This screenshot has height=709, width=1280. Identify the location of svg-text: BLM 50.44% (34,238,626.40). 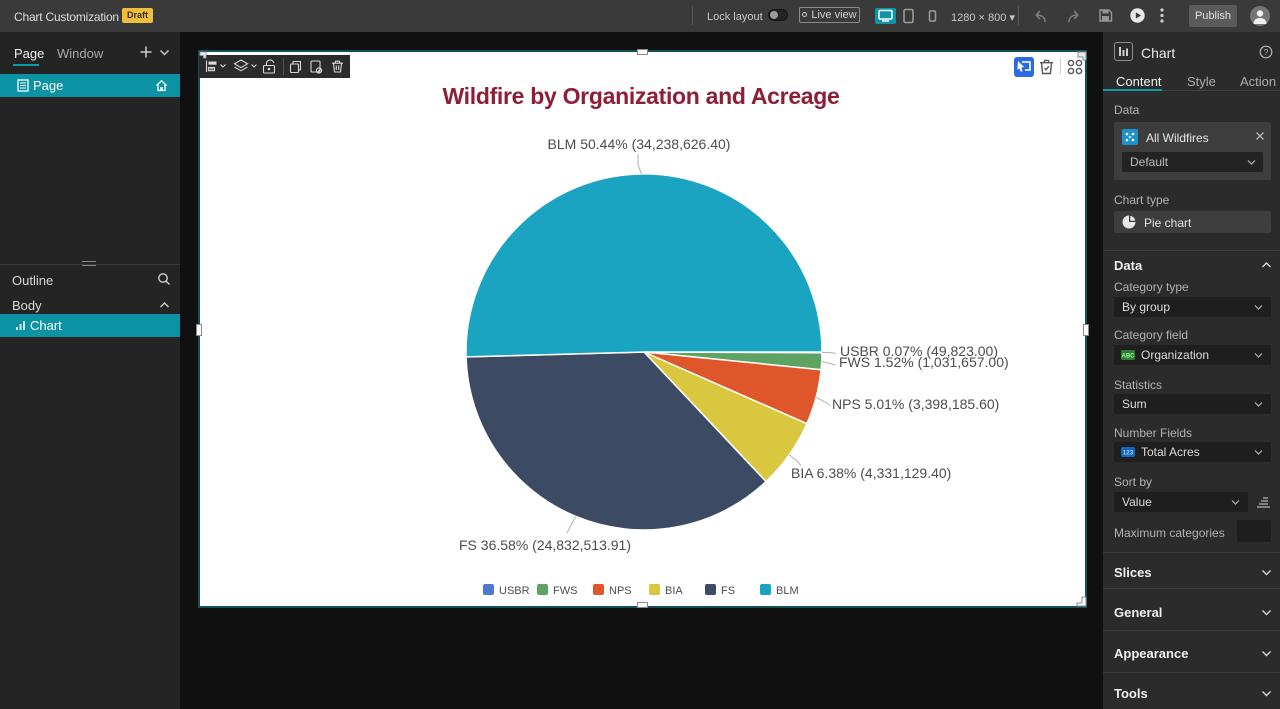
(639, 144).